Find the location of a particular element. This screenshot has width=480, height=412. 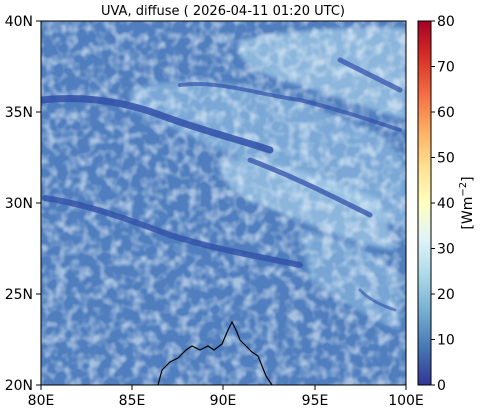

colorbar-label-exponent: −2 is located at coordinates (463, 189).